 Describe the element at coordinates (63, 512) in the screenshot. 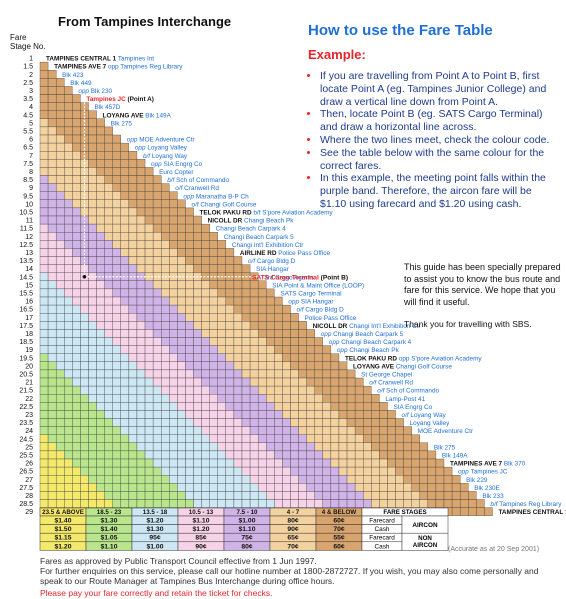

I see `fare-range-label: 23.5 & ABOVE` at that location.